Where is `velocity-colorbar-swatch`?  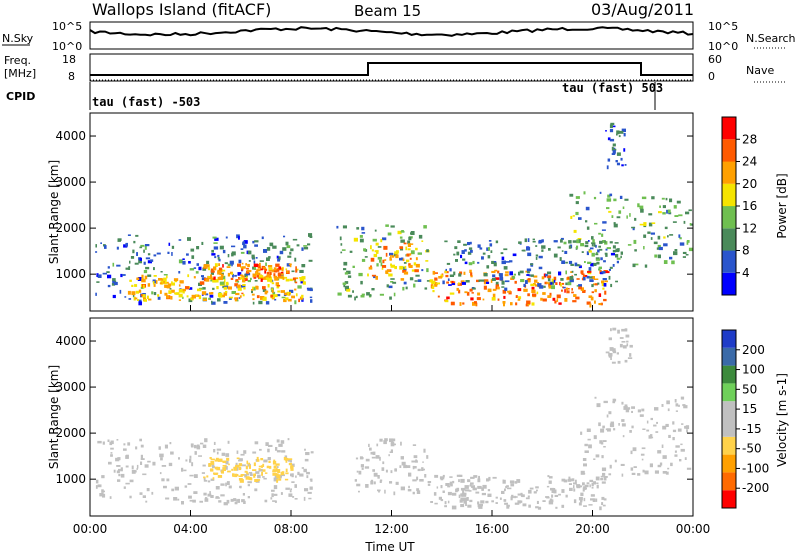 velocity-colorbar-swatch is located at coordinates (729, 356).